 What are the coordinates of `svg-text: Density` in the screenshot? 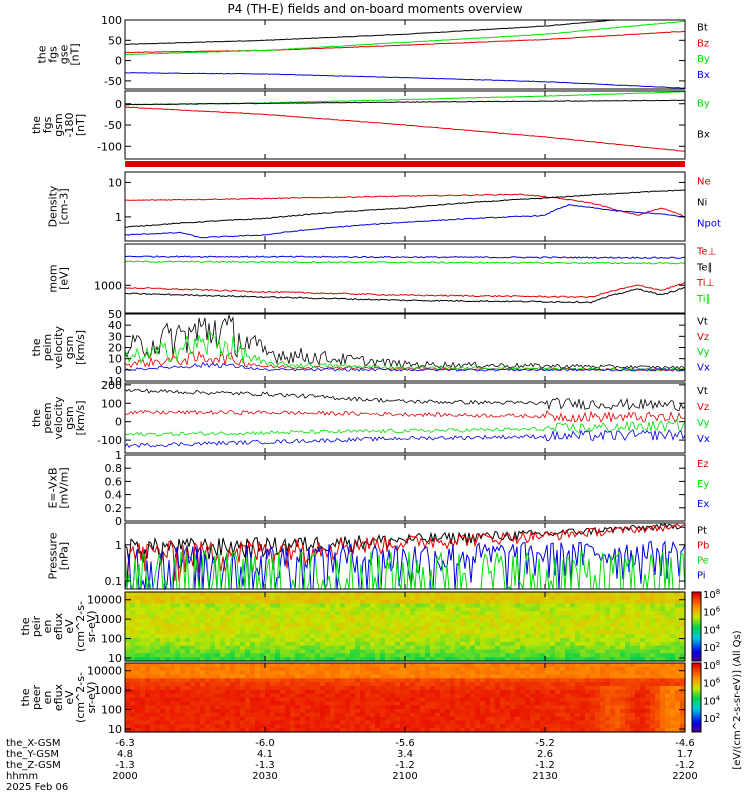 It's located at (53, 206).